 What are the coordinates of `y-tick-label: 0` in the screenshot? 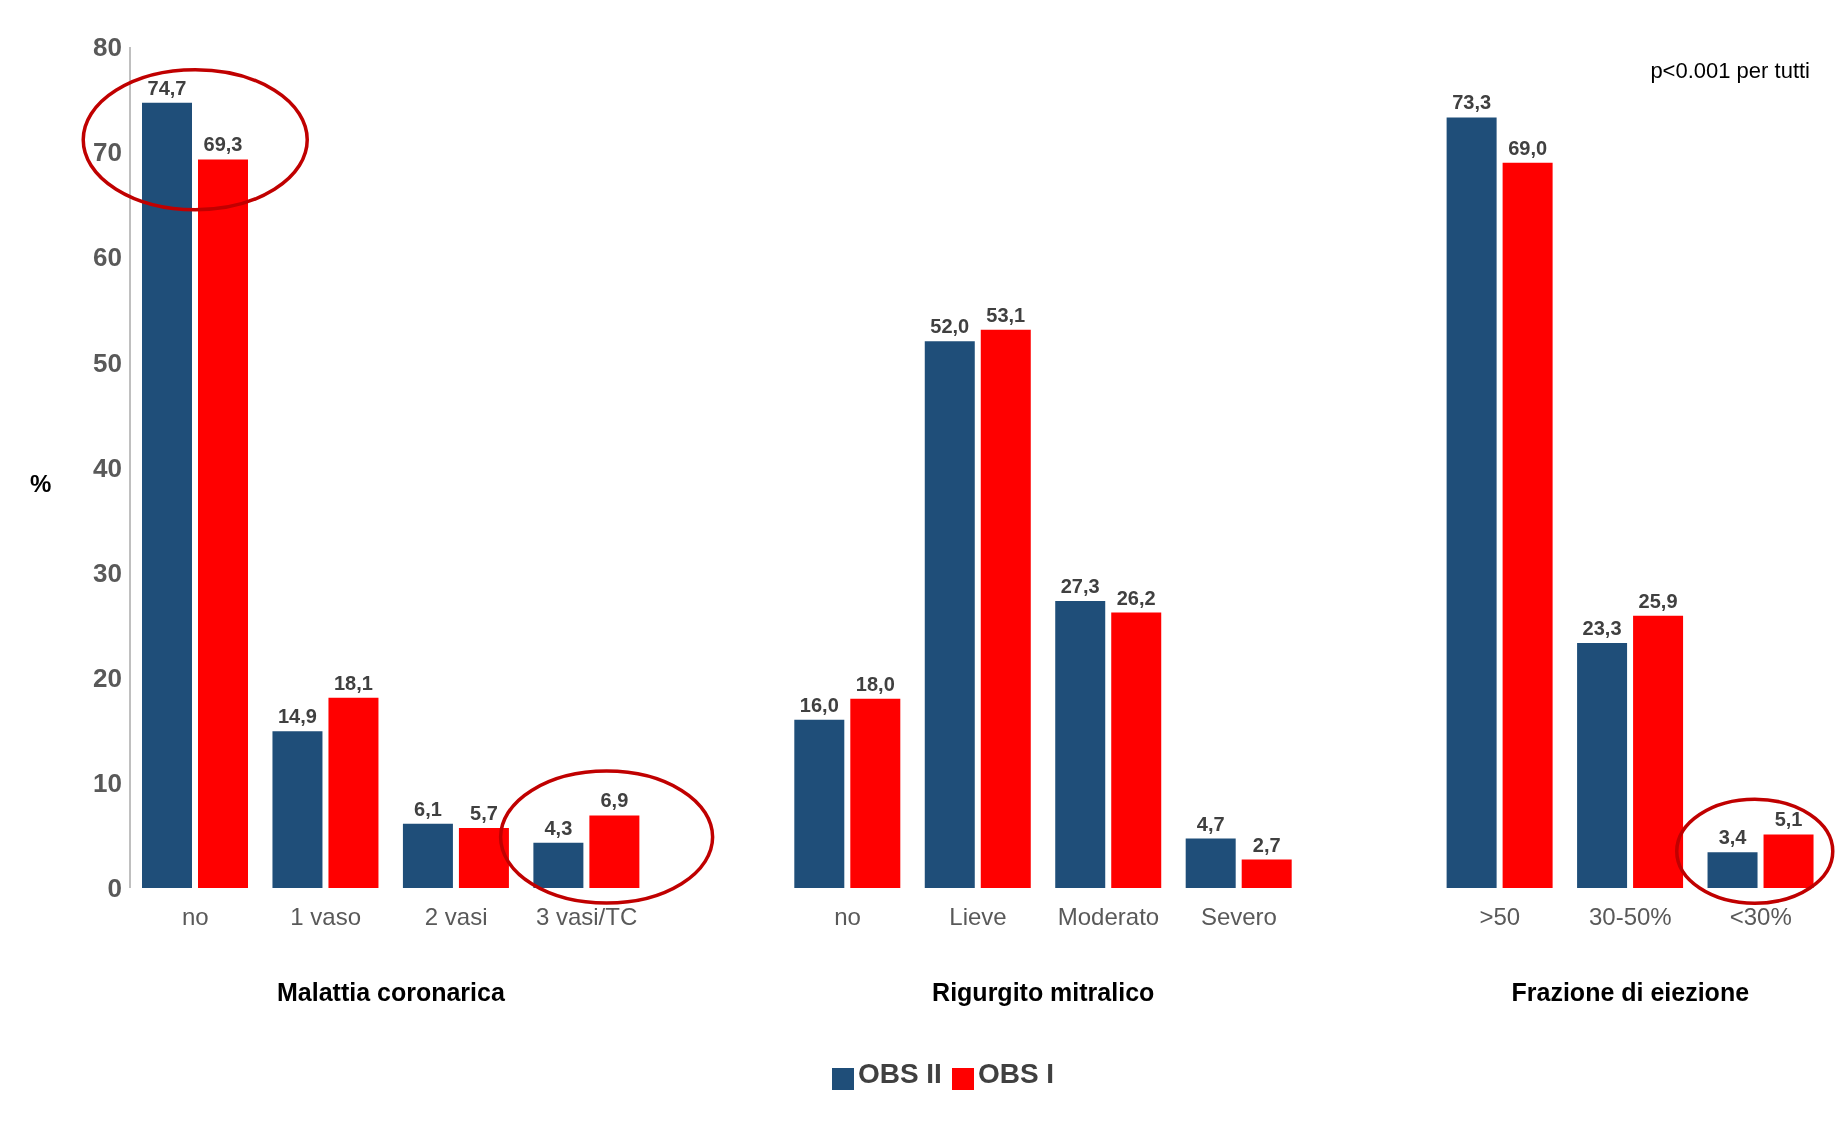 It's located at (114, 888).